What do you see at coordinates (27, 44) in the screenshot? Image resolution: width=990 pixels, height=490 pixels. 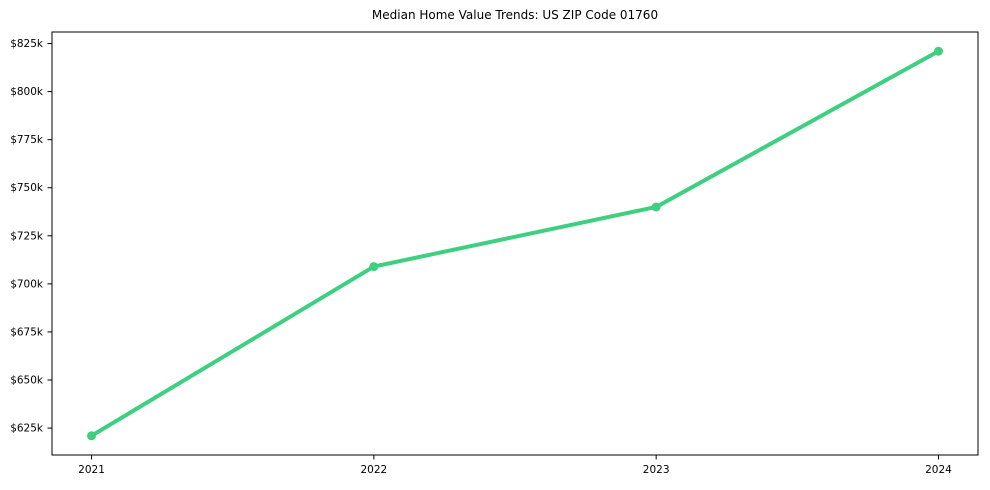 I see `y-tick-label: $825k` at bounding box center [27, 44].